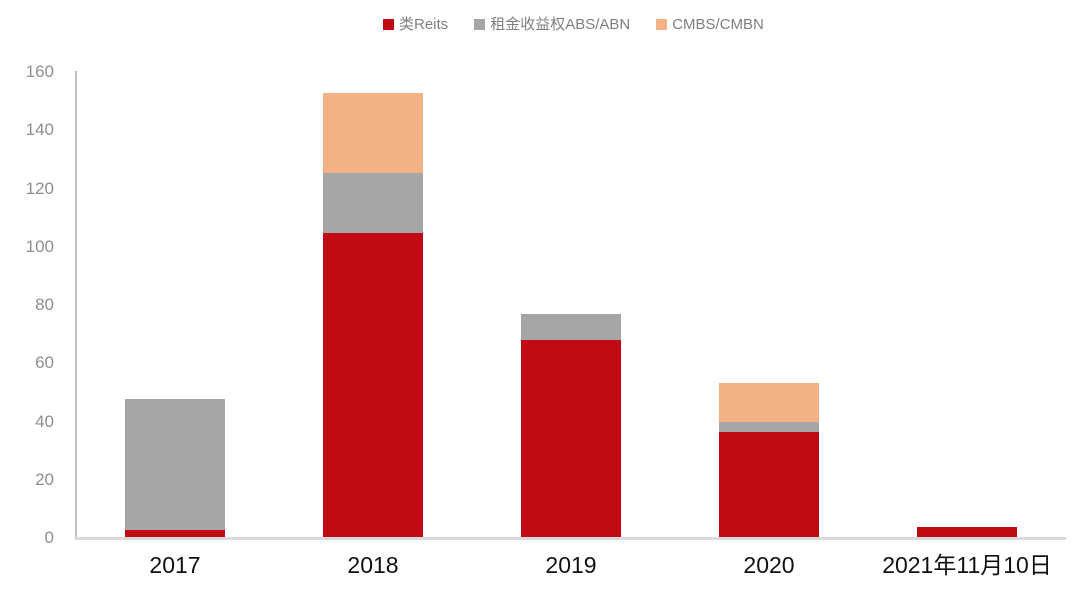 This screenshot has height=596, width=1080. Describe the element at coordinates (49, 537) in the screenshot. I see `y-tick-label-0: 0` at that location.